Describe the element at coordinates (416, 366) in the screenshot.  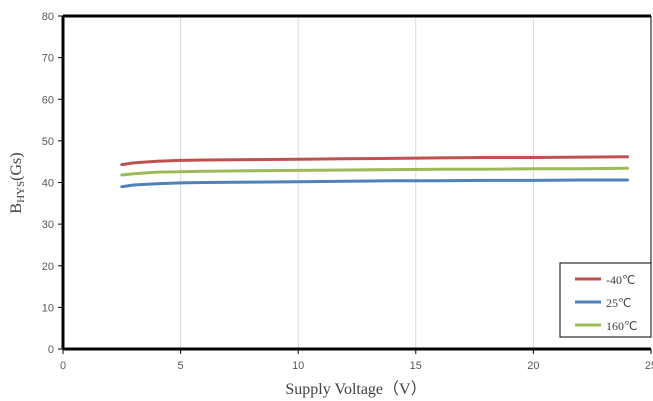
I see `x-tick-label: 15` at that location.